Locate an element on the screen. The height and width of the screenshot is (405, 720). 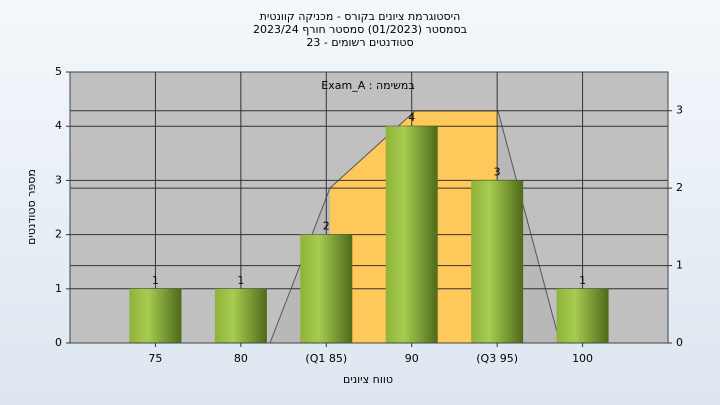
y-tick-label: 0 is located at coordinates (58, 342).